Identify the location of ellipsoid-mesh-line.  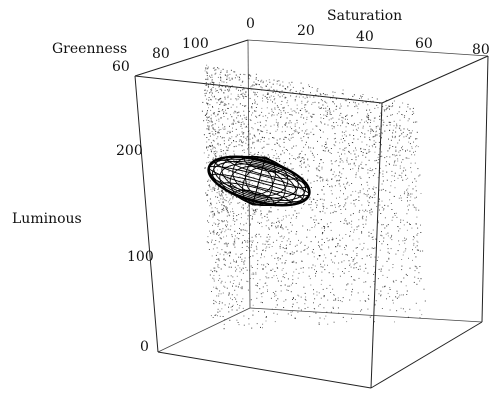
(234, 184).